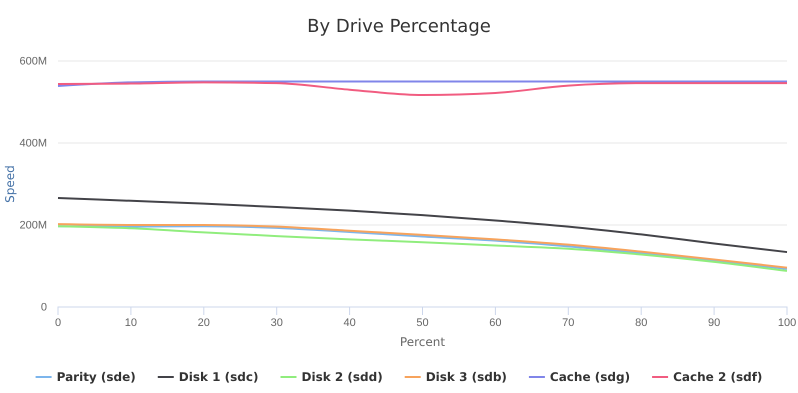  Describe the element at coordinates (33, 62) in the screenshot. I see `y-tick-label: 600M` at that location.